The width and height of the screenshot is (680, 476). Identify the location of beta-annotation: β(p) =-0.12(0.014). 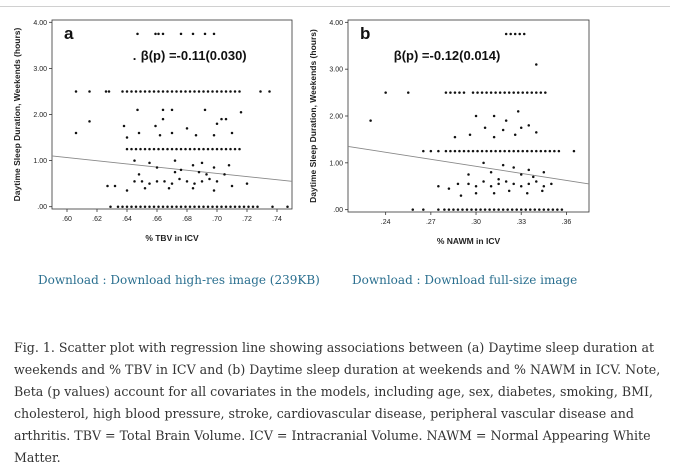
(447, 55).